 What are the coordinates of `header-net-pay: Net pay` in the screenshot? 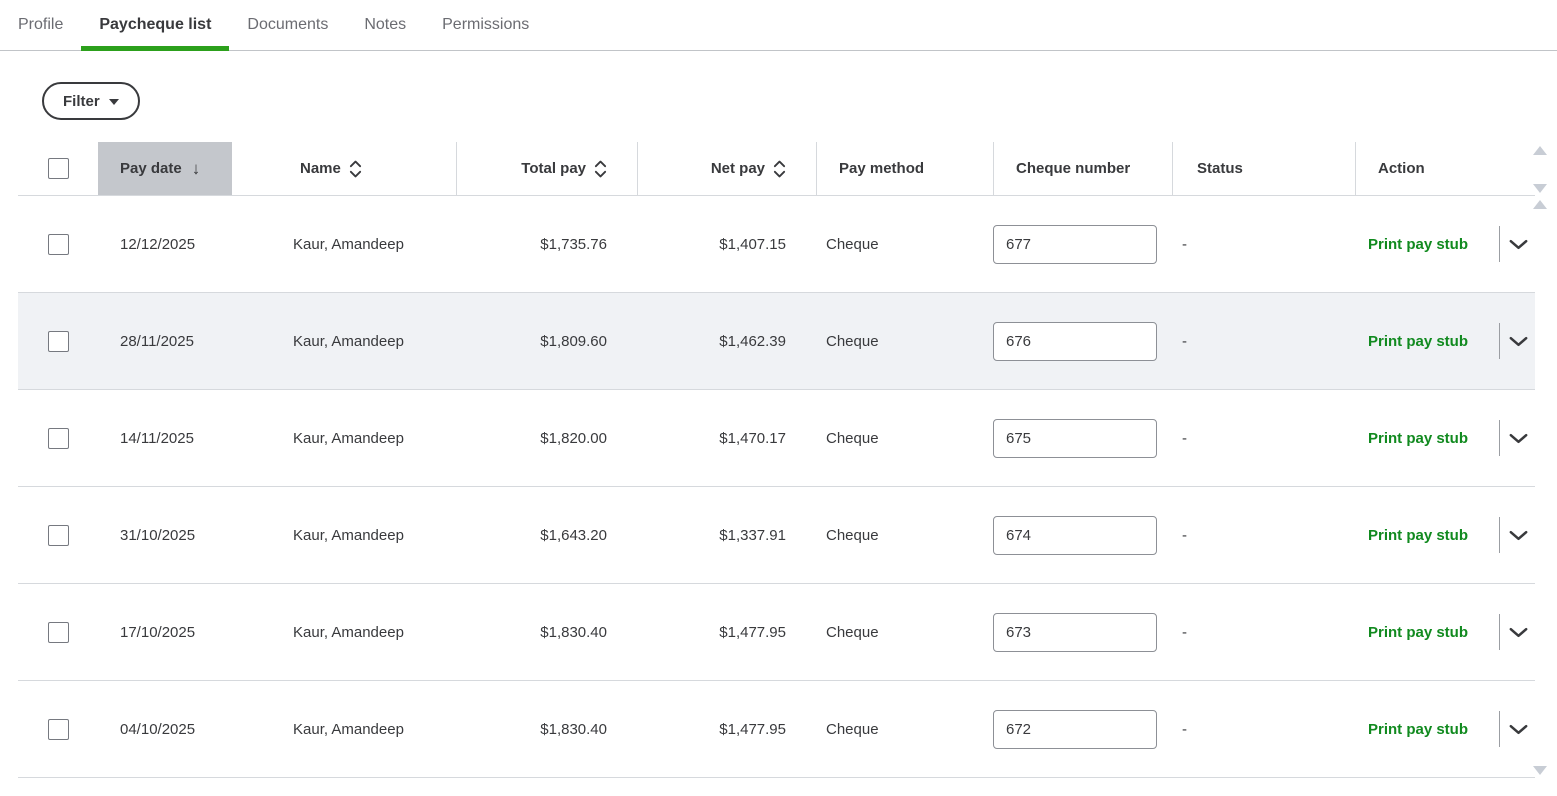 It's located at (726, 168).